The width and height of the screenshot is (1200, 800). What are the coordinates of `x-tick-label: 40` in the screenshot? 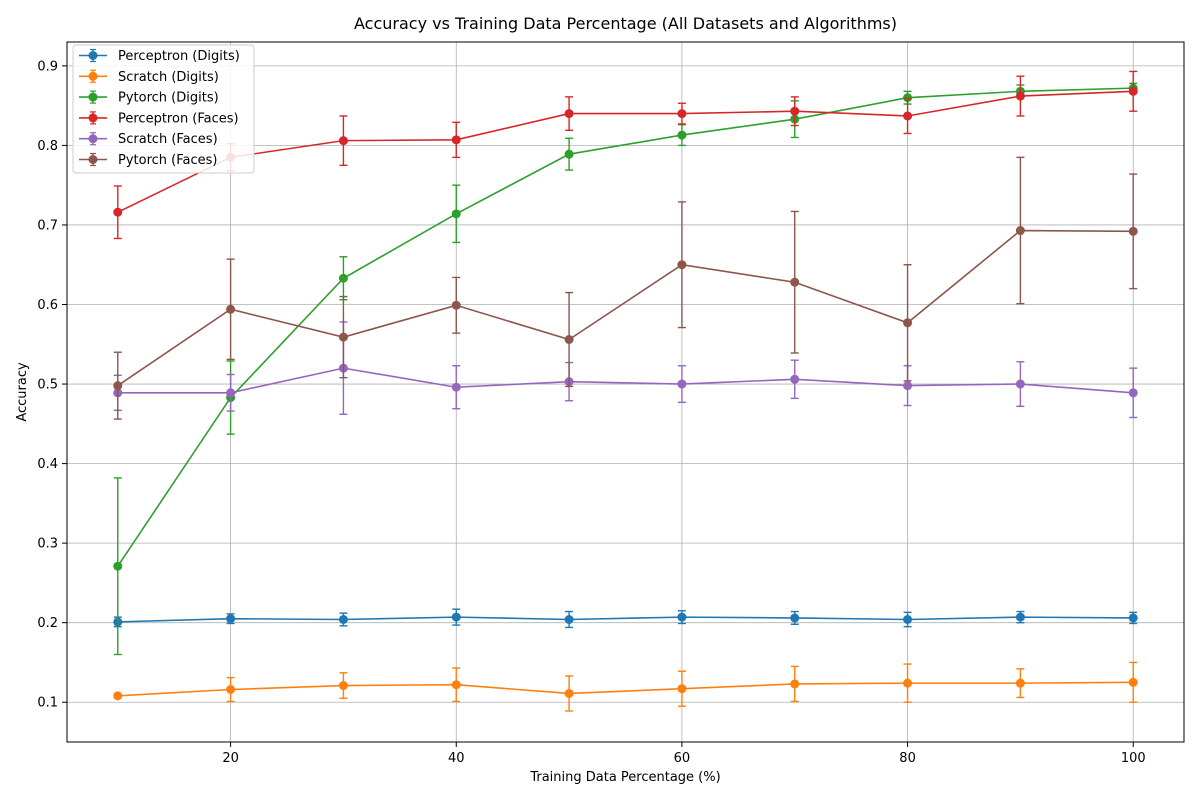 It's located at (456, 758).